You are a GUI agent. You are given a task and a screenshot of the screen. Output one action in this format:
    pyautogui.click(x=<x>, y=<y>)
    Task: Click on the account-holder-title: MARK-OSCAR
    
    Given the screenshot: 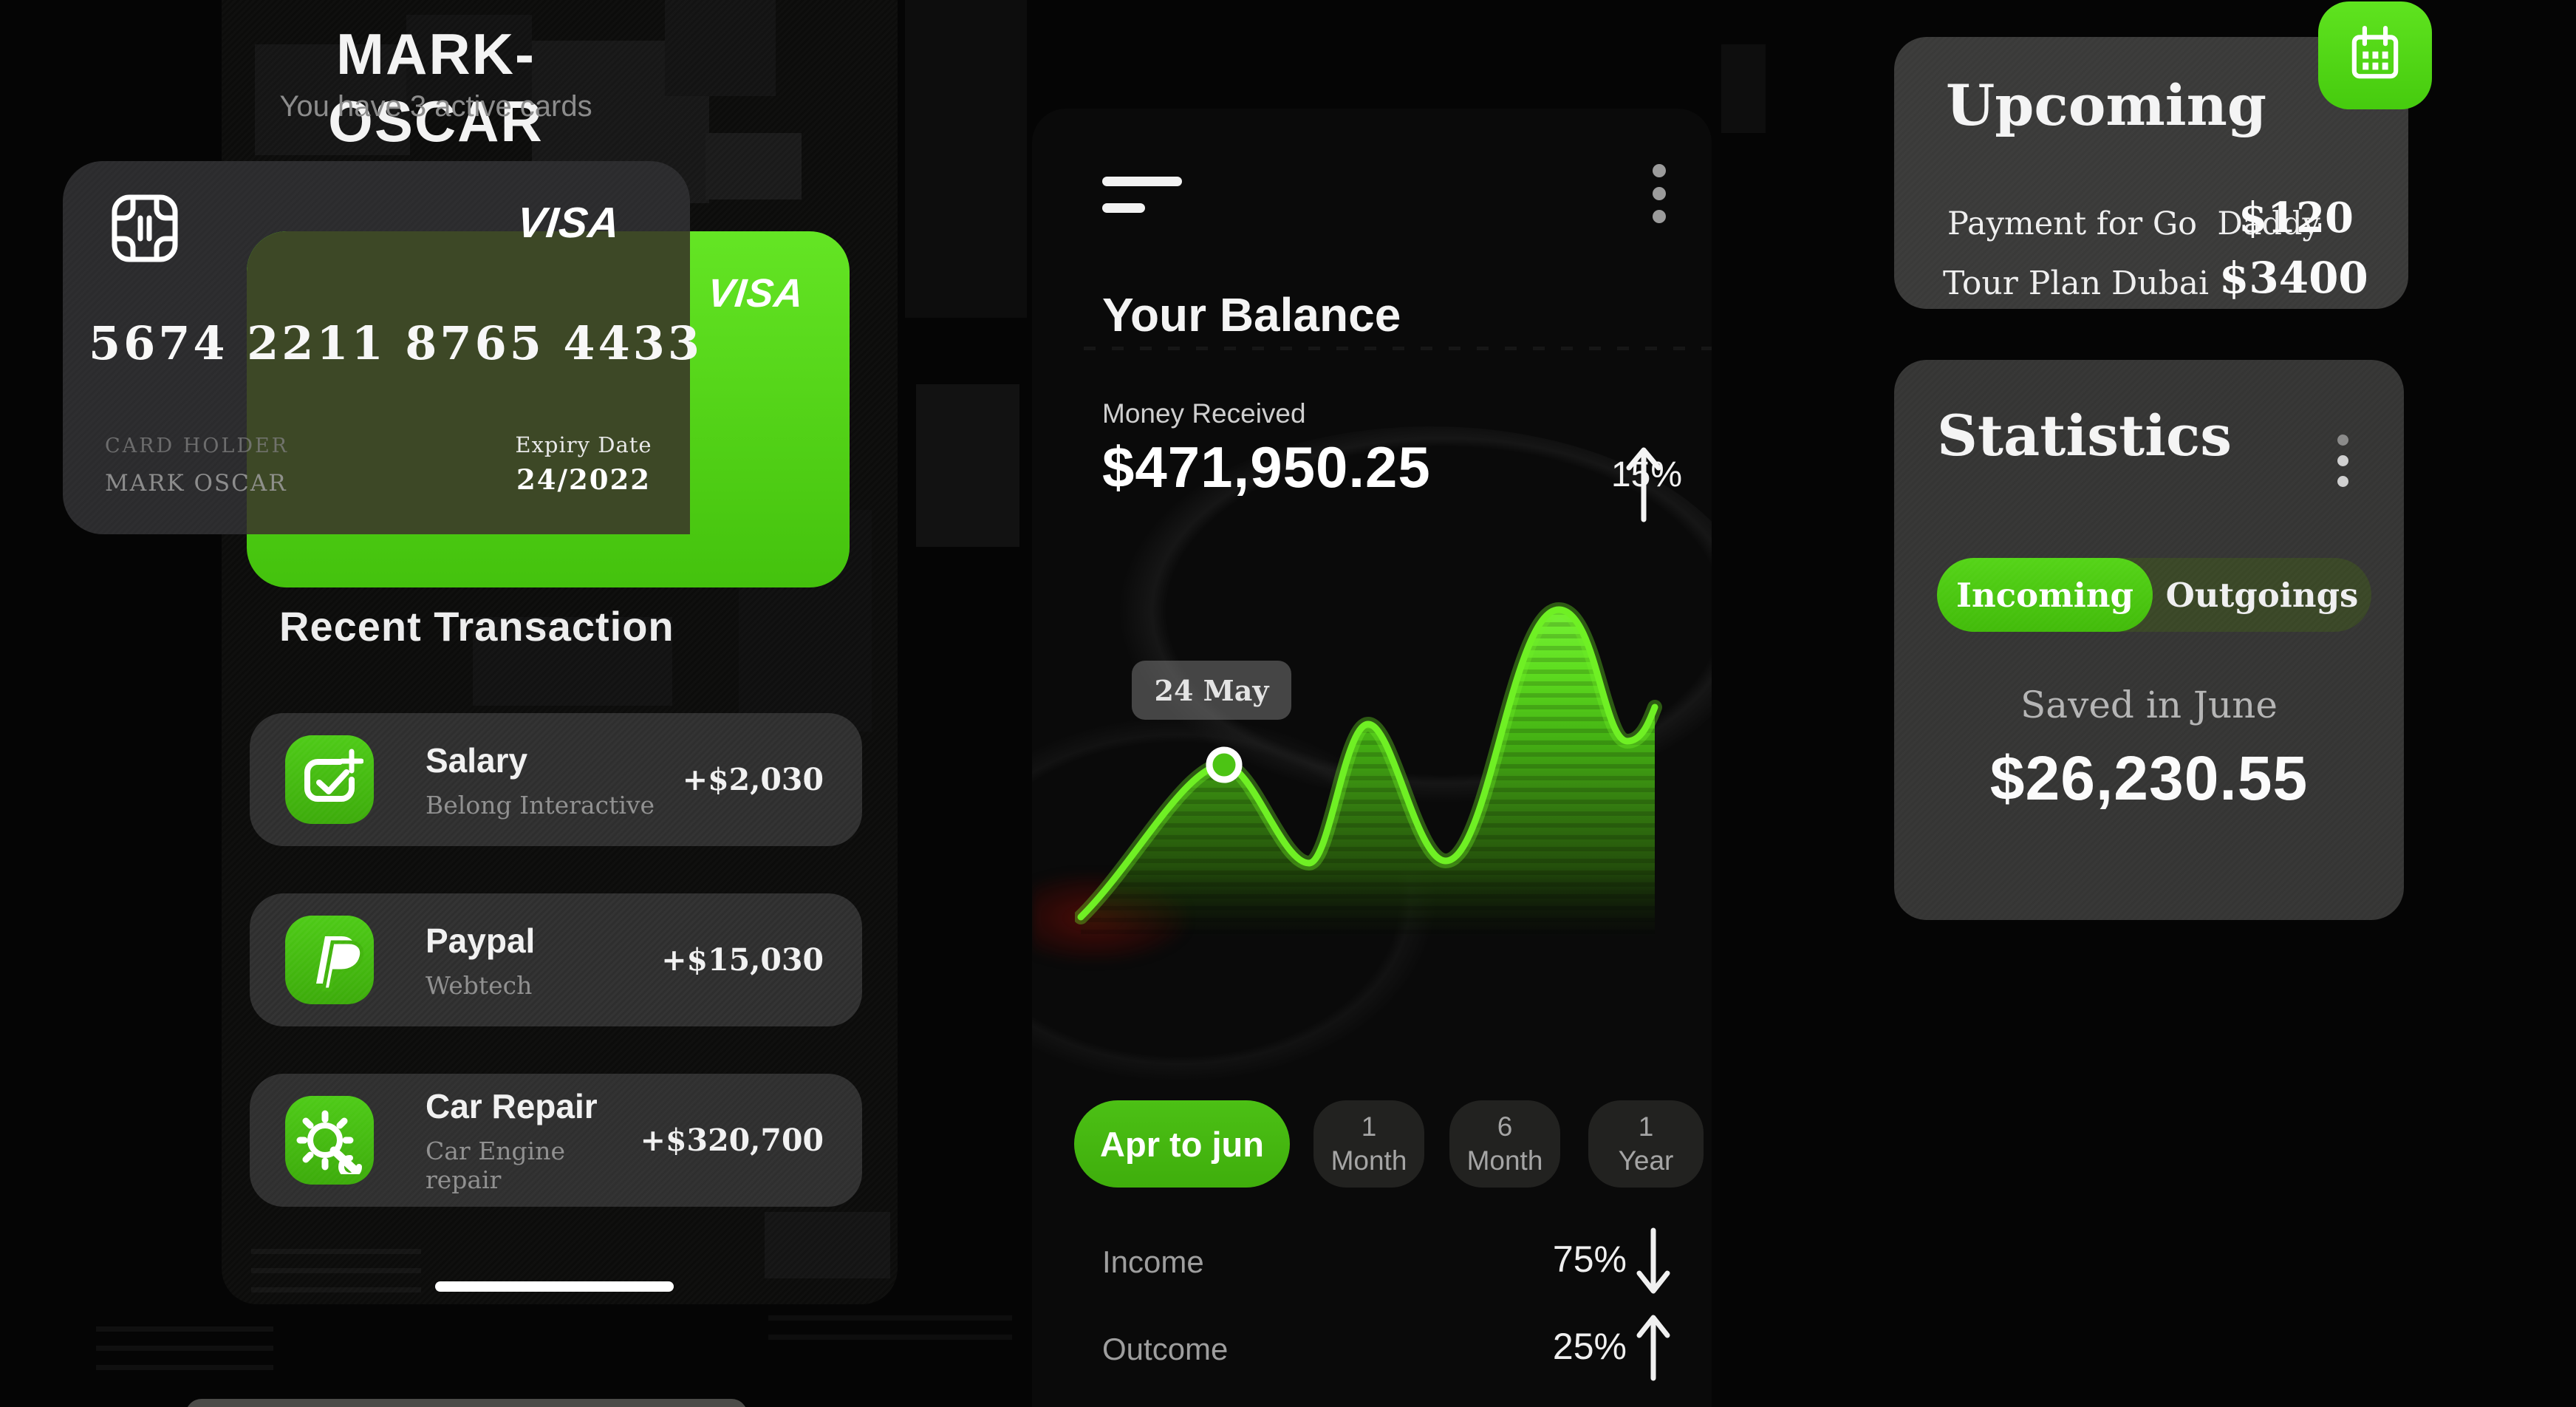 What is the action you would take?
    pyautogui.click(x=436, y=87)
    